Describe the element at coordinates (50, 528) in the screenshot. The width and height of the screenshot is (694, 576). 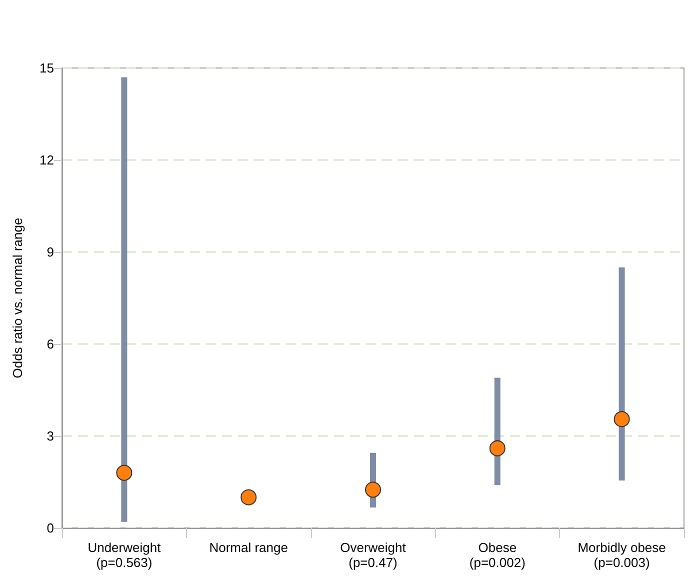
I see `y-tick-label: 0` at that location.